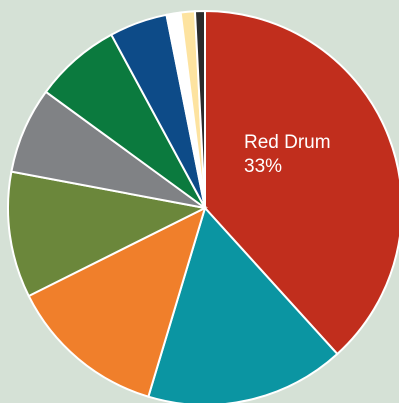 This screenshot has height=403, width=399. I want to click on slice-value-label: 33%, so click(263, 166).